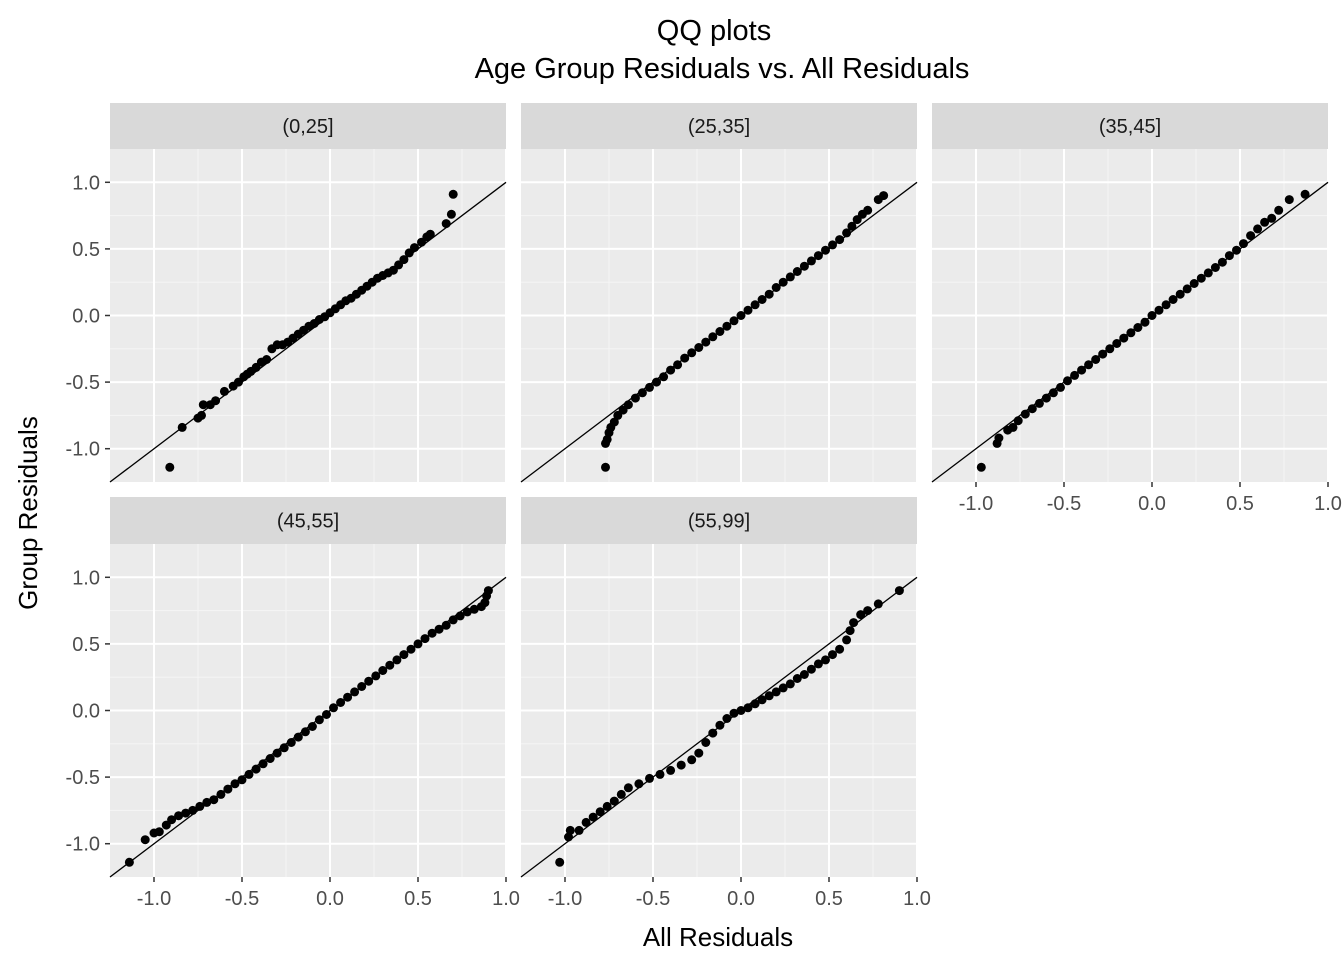 This screenshot has height=960, width=1344. I want to click on facet-strip, so click(719, 520).